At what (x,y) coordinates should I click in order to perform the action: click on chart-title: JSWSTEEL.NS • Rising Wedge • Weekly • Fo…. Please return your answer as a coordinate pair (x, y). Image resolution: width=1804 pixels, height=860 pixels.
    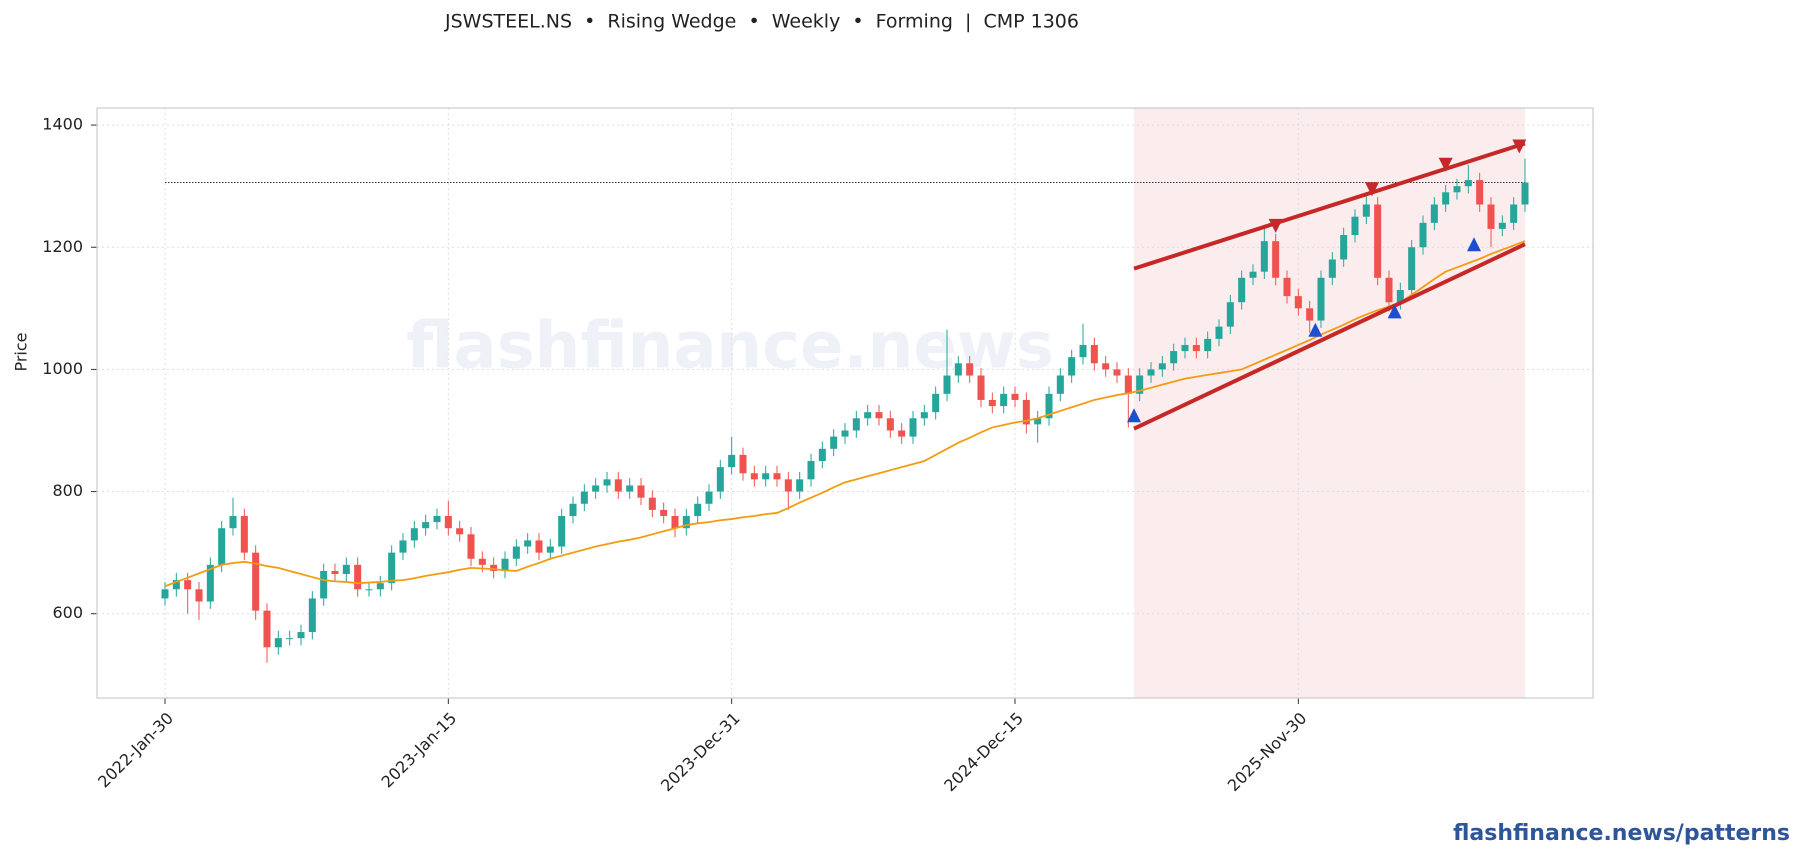
    Looking at the image, I should click on (761, 22).